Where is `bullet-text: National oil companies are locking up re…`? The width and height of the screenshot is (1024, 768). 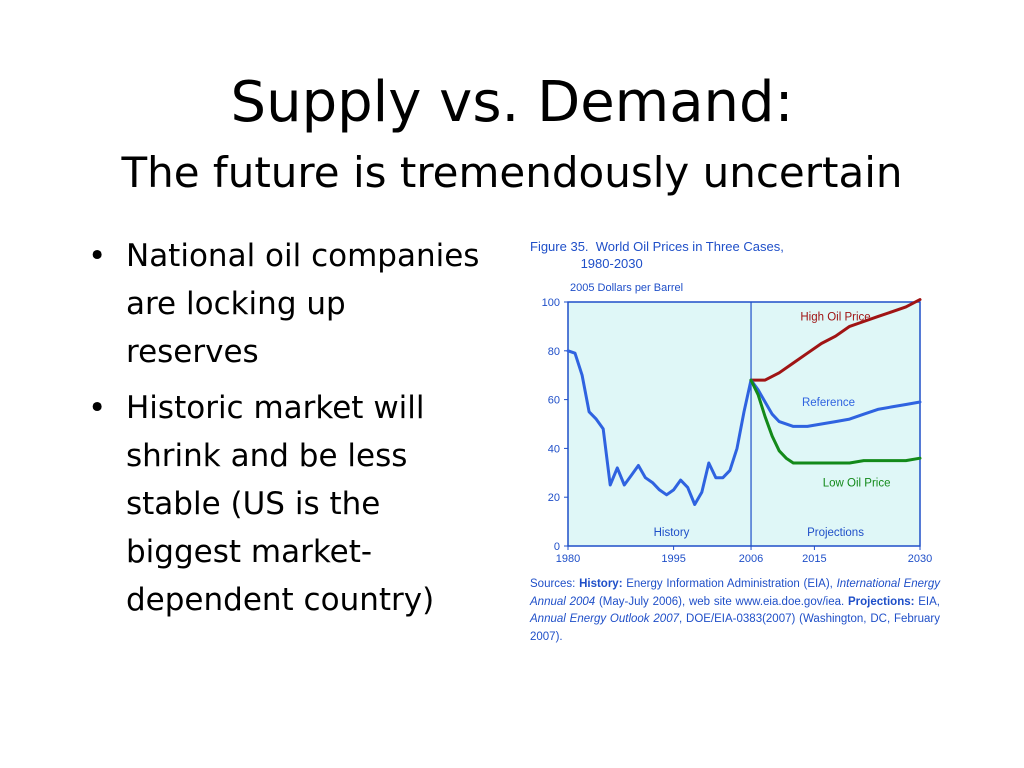 bullet-text: National oil companies are locking up re… is located at coordinates (303, 304).